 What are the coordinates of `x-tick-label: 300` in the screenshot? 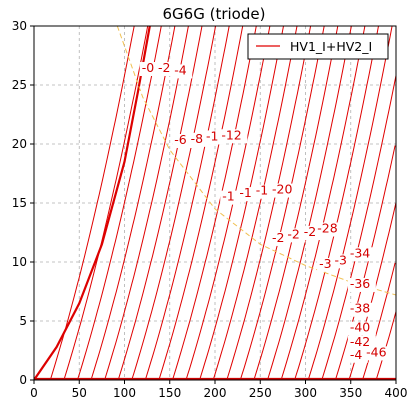 It's located at (305, 393).